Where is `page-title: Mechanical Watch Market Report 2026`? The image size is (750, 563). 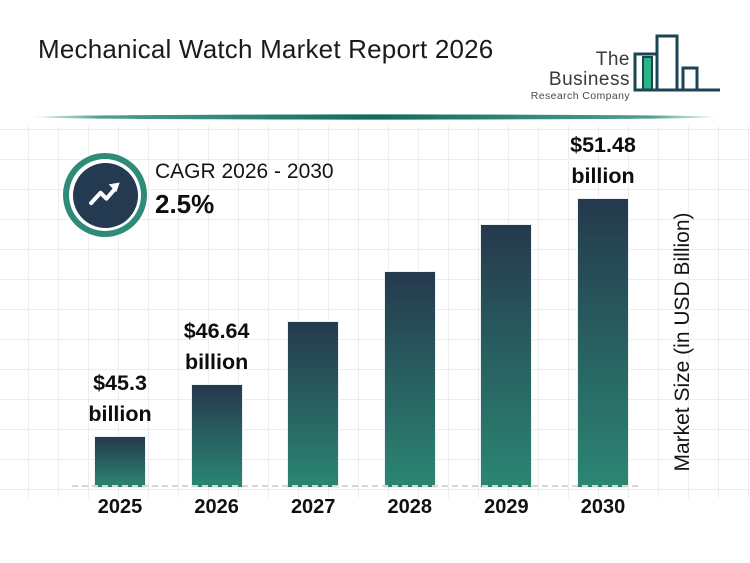 page-title: Mechanical Watch Market Report 2026 is located at coordinates (266, 49).